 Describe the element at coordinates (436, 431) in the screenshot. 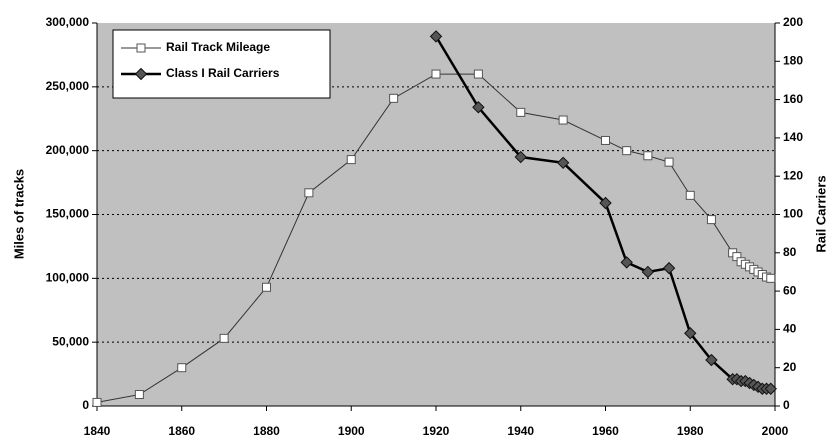

I see `x-tick-label: 1920` at that location.